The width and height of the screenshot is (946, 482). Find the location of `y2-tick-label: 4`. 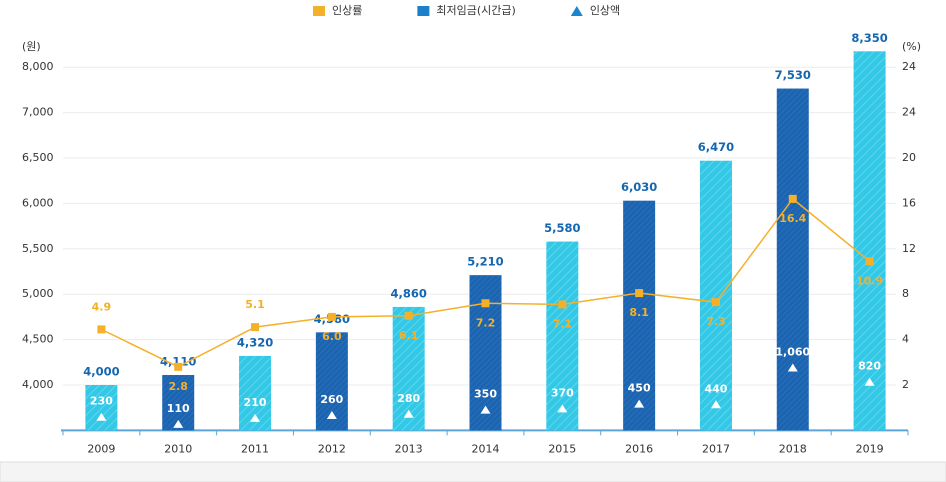

y2-tick-label: 4 is located at coordinates (905, 339).